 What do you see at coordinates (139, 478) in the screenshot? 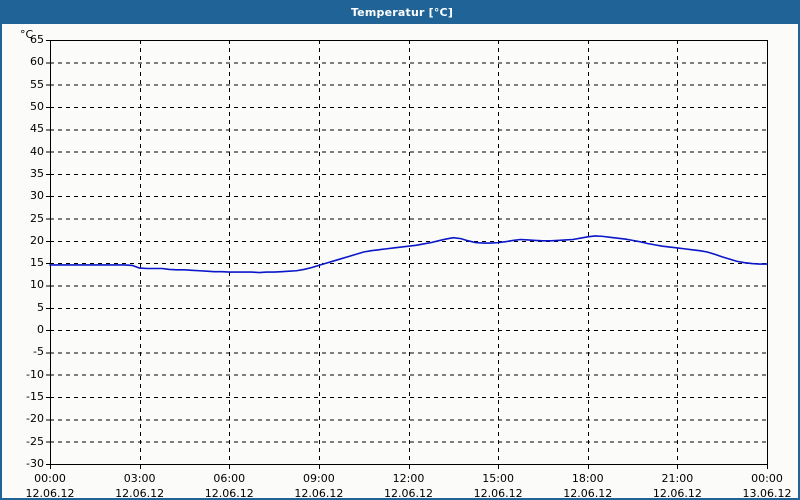
I see `x-axis-tick-time: 03:00` at bounding box center [139, 478].